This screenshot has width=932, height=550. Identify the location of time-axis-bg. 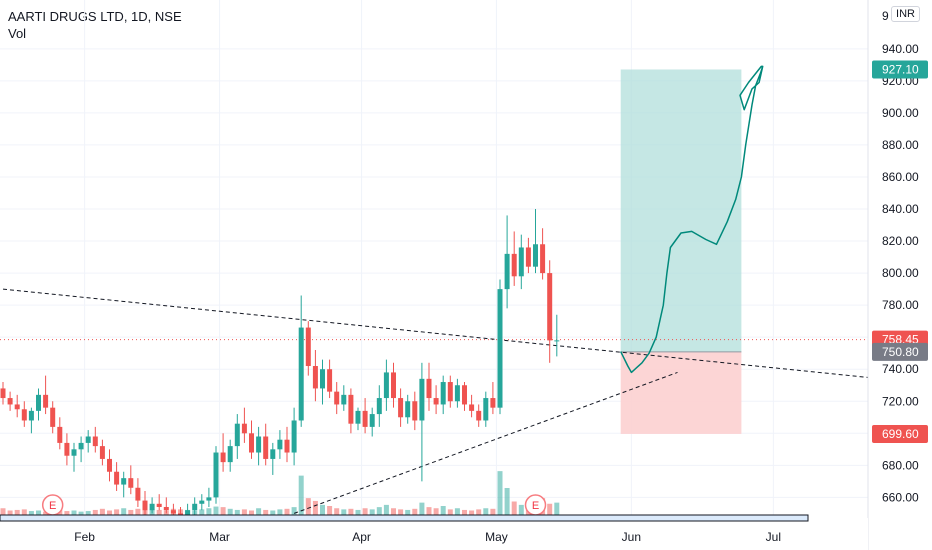
(434, 534).